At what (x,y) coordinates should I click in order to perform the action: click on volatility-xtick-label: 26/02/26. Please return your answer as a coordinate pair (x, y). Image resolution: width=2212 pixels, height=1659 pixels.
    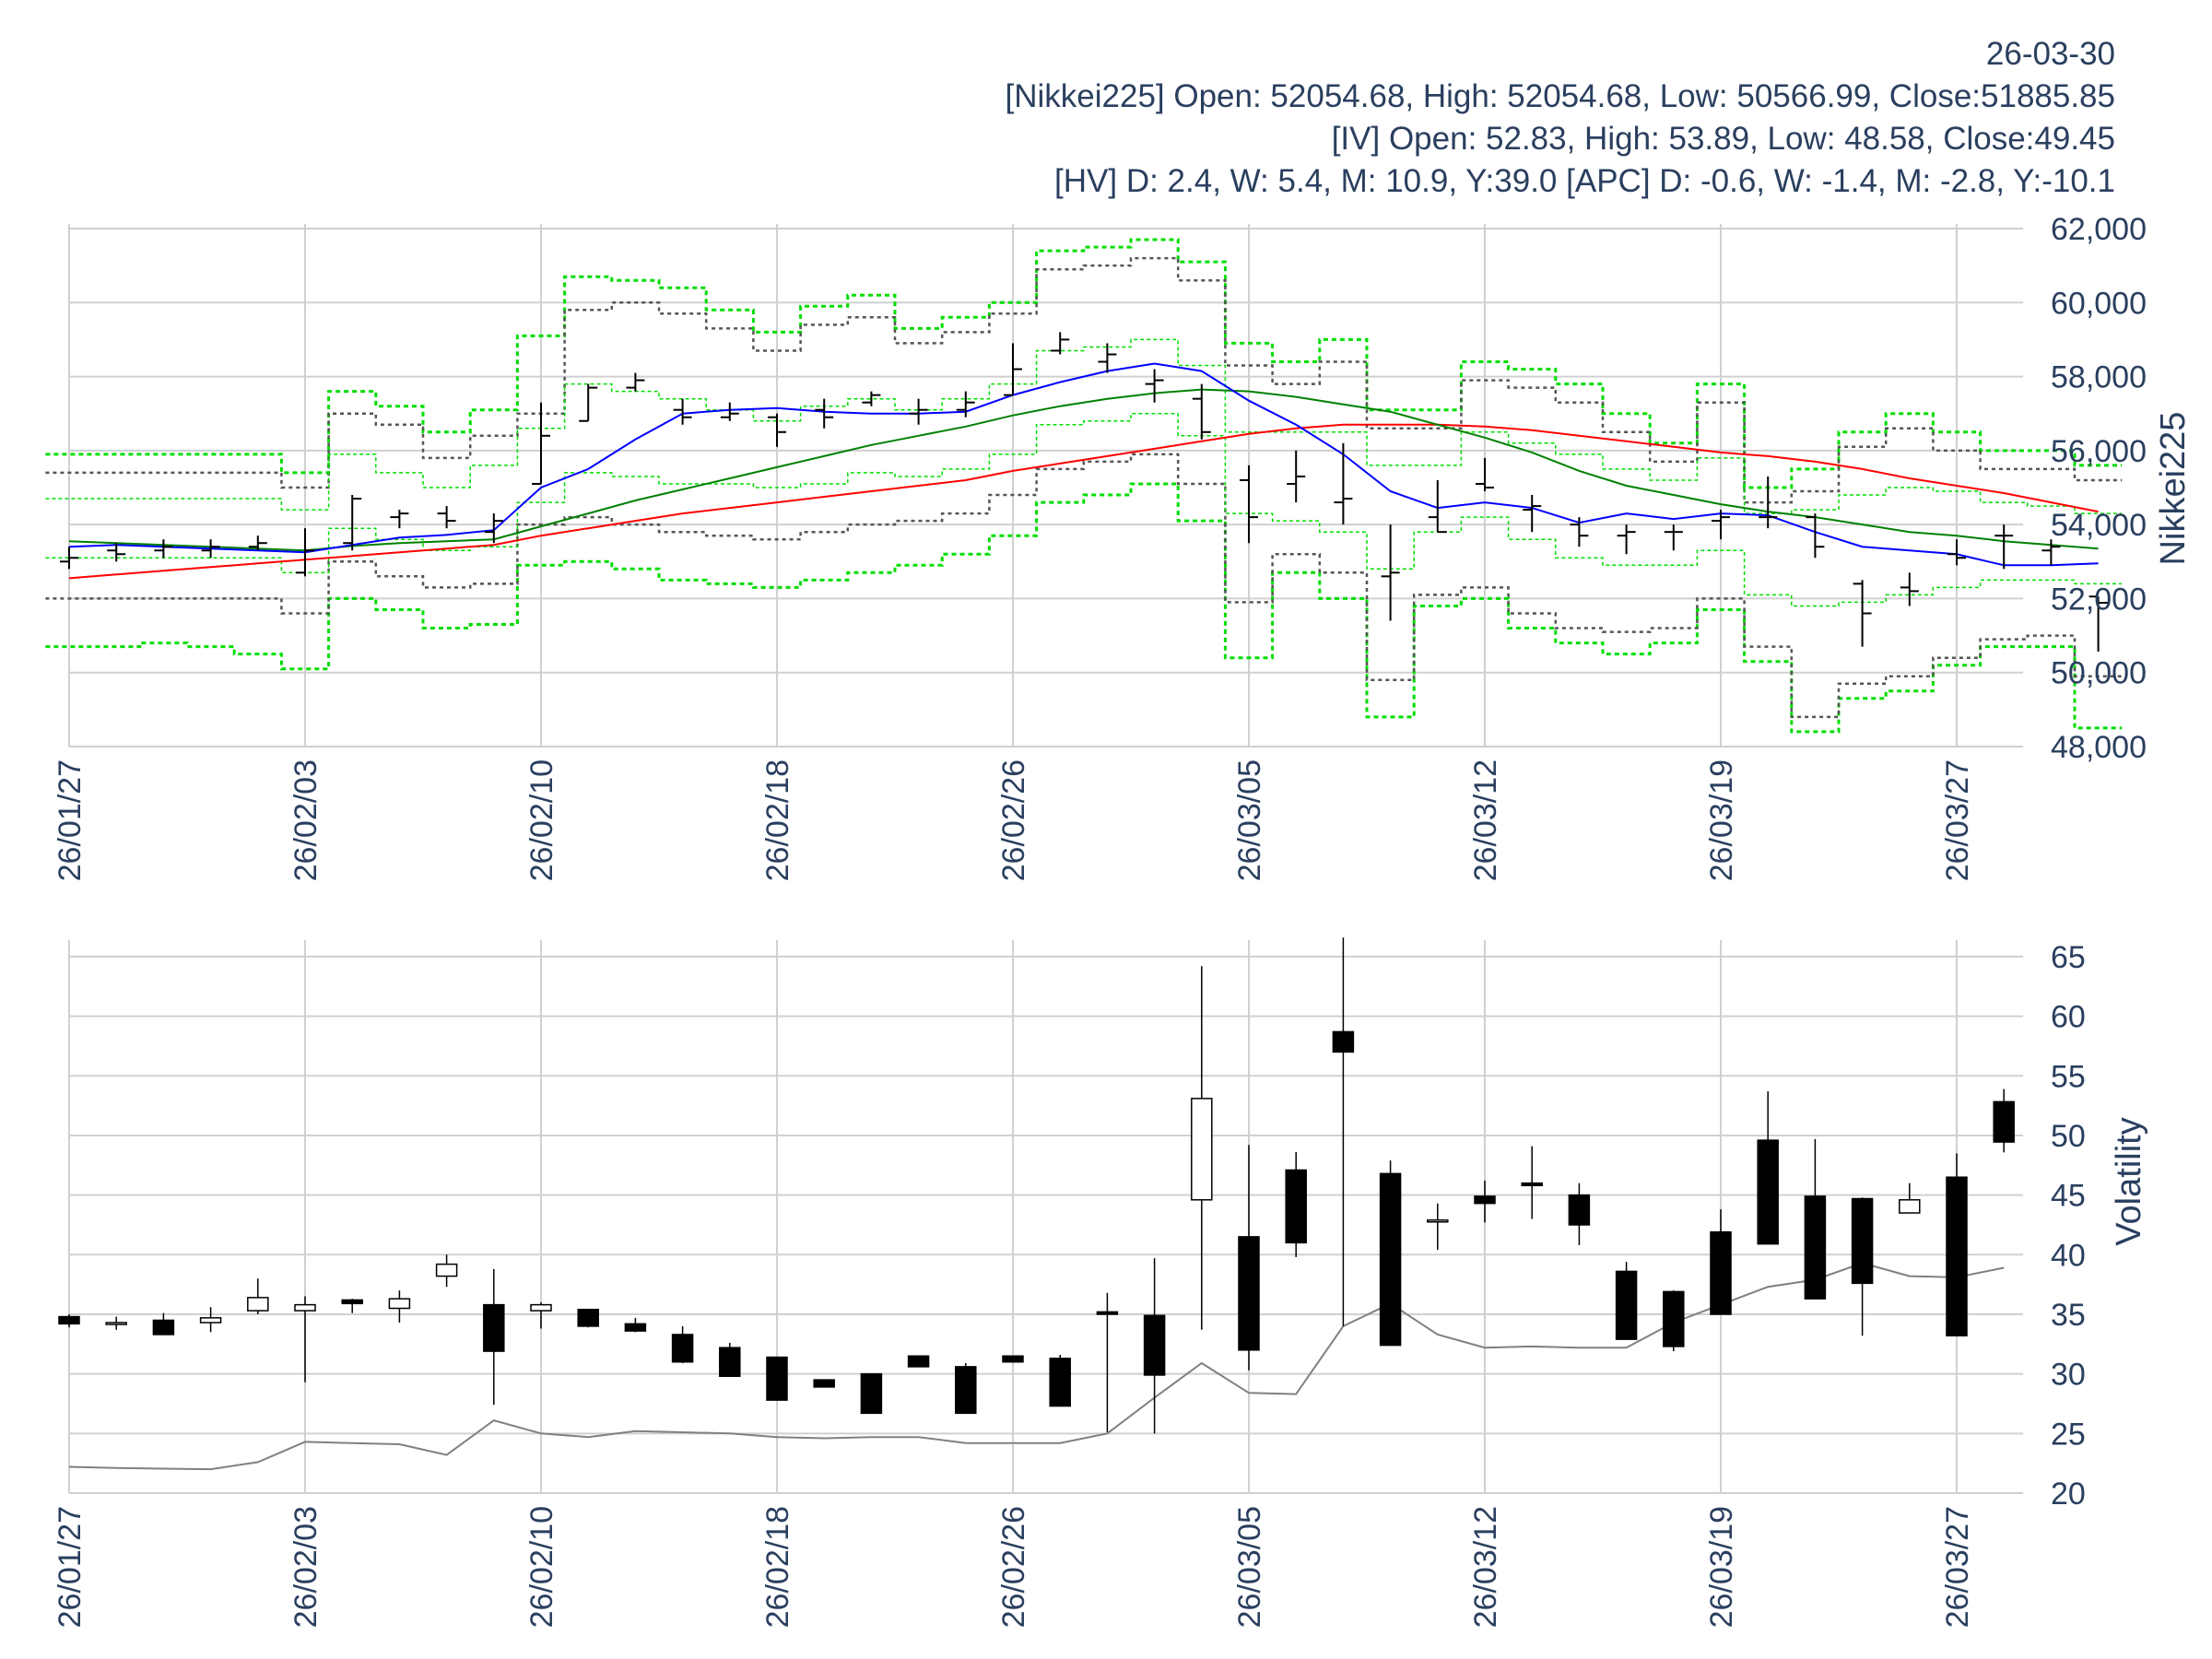
    Looking at the image, I should click on (1013, 1567).